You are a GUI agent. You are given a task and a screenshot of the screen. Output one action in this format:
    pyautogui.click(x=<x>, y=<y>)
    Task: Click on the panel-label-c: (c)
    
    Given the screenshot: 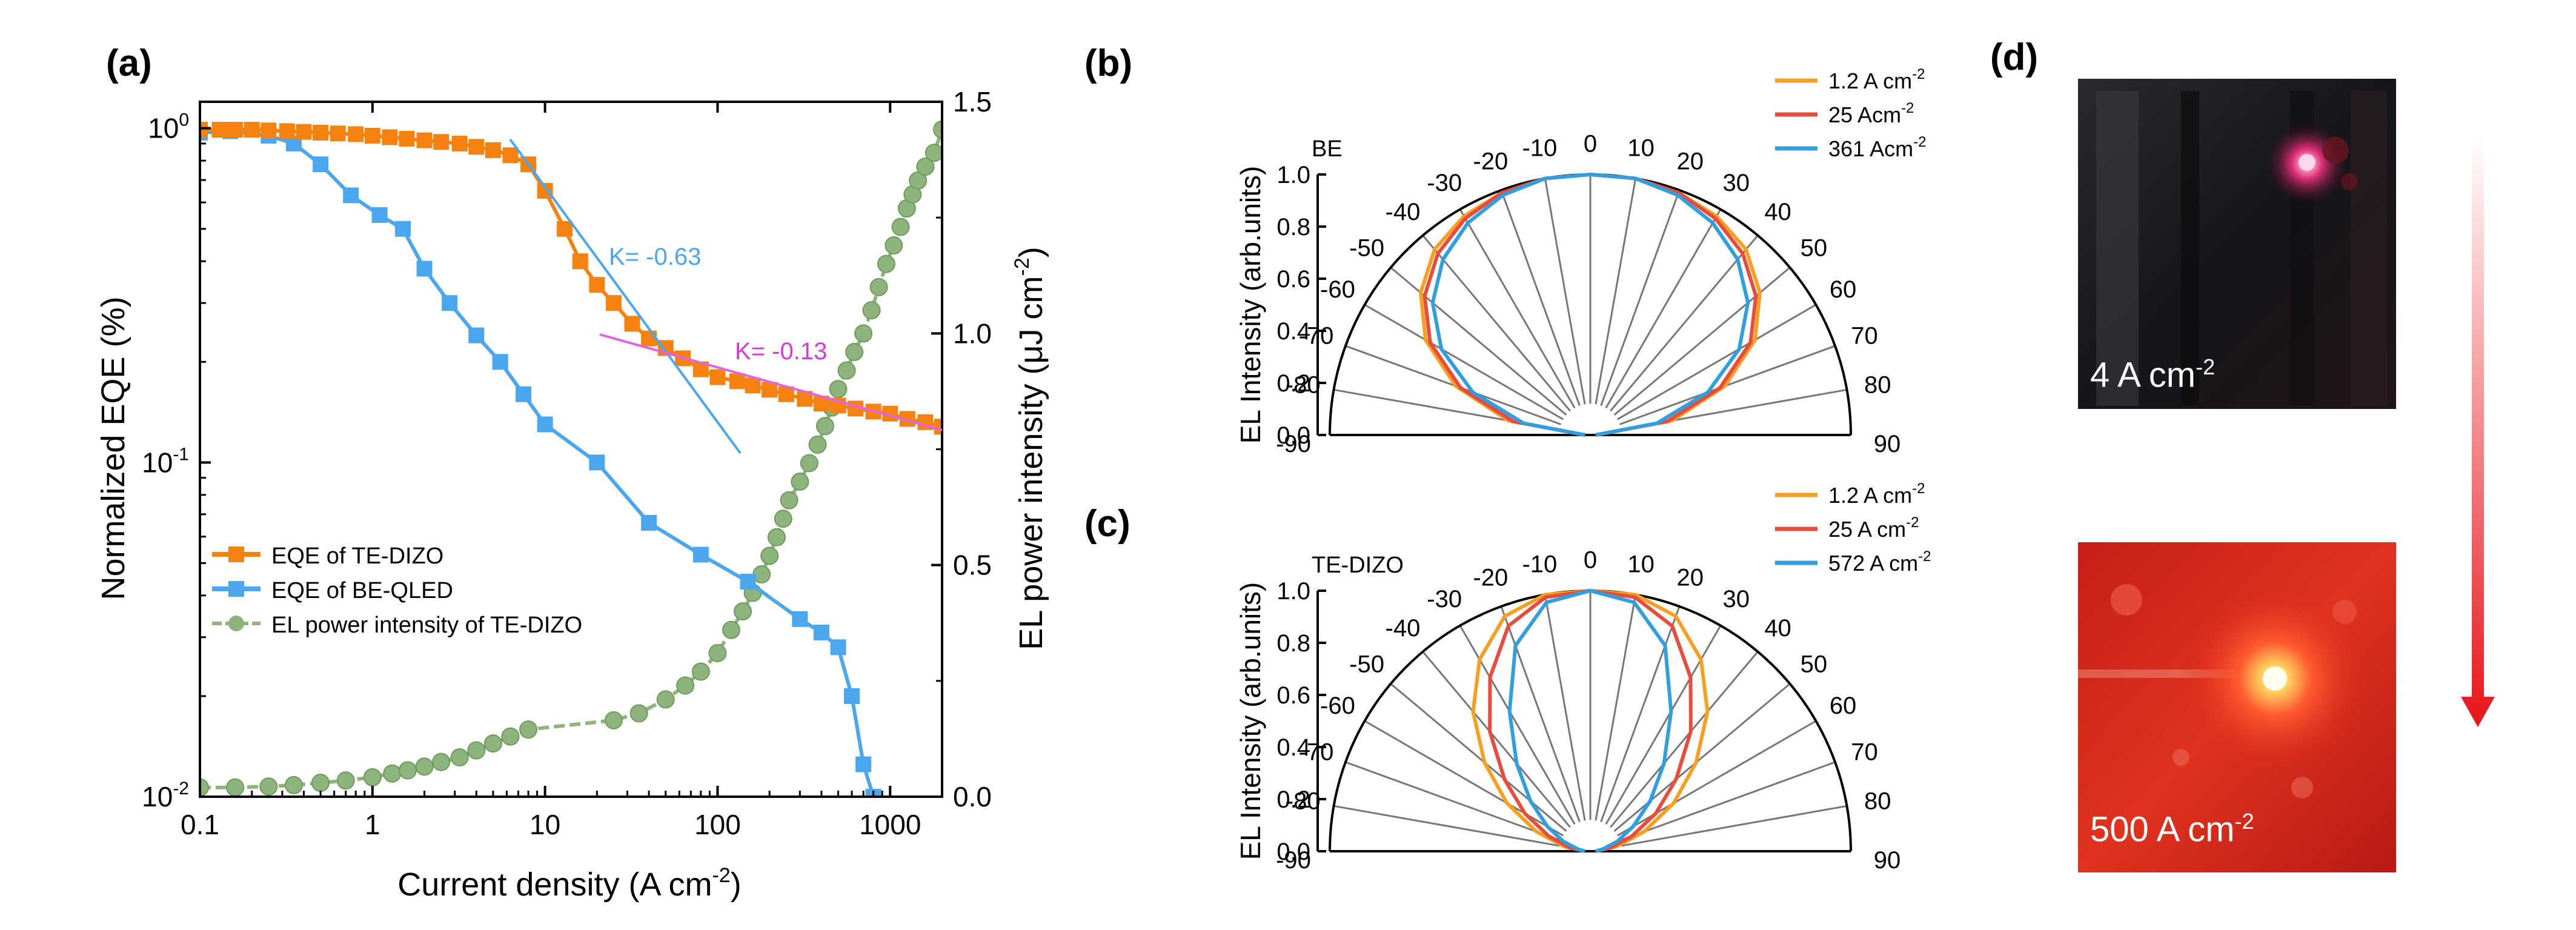 What is the action you would take?
    pyautogui.click(x=1107, y=524)
    